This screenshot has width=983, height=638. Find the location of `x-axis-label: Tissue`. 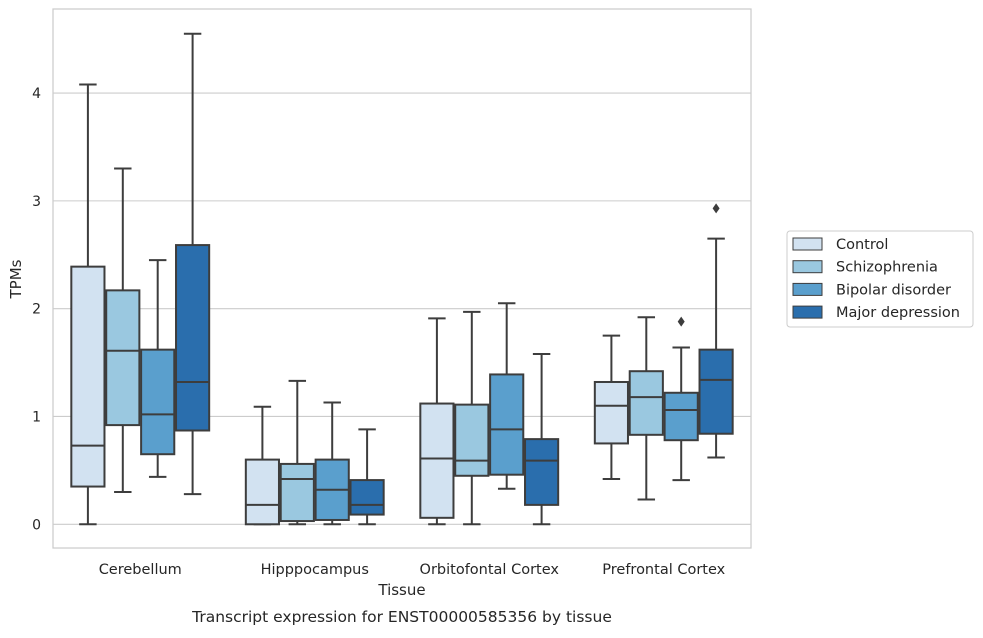

x-axis-label: Tissue is located at coordinates (401, 590).